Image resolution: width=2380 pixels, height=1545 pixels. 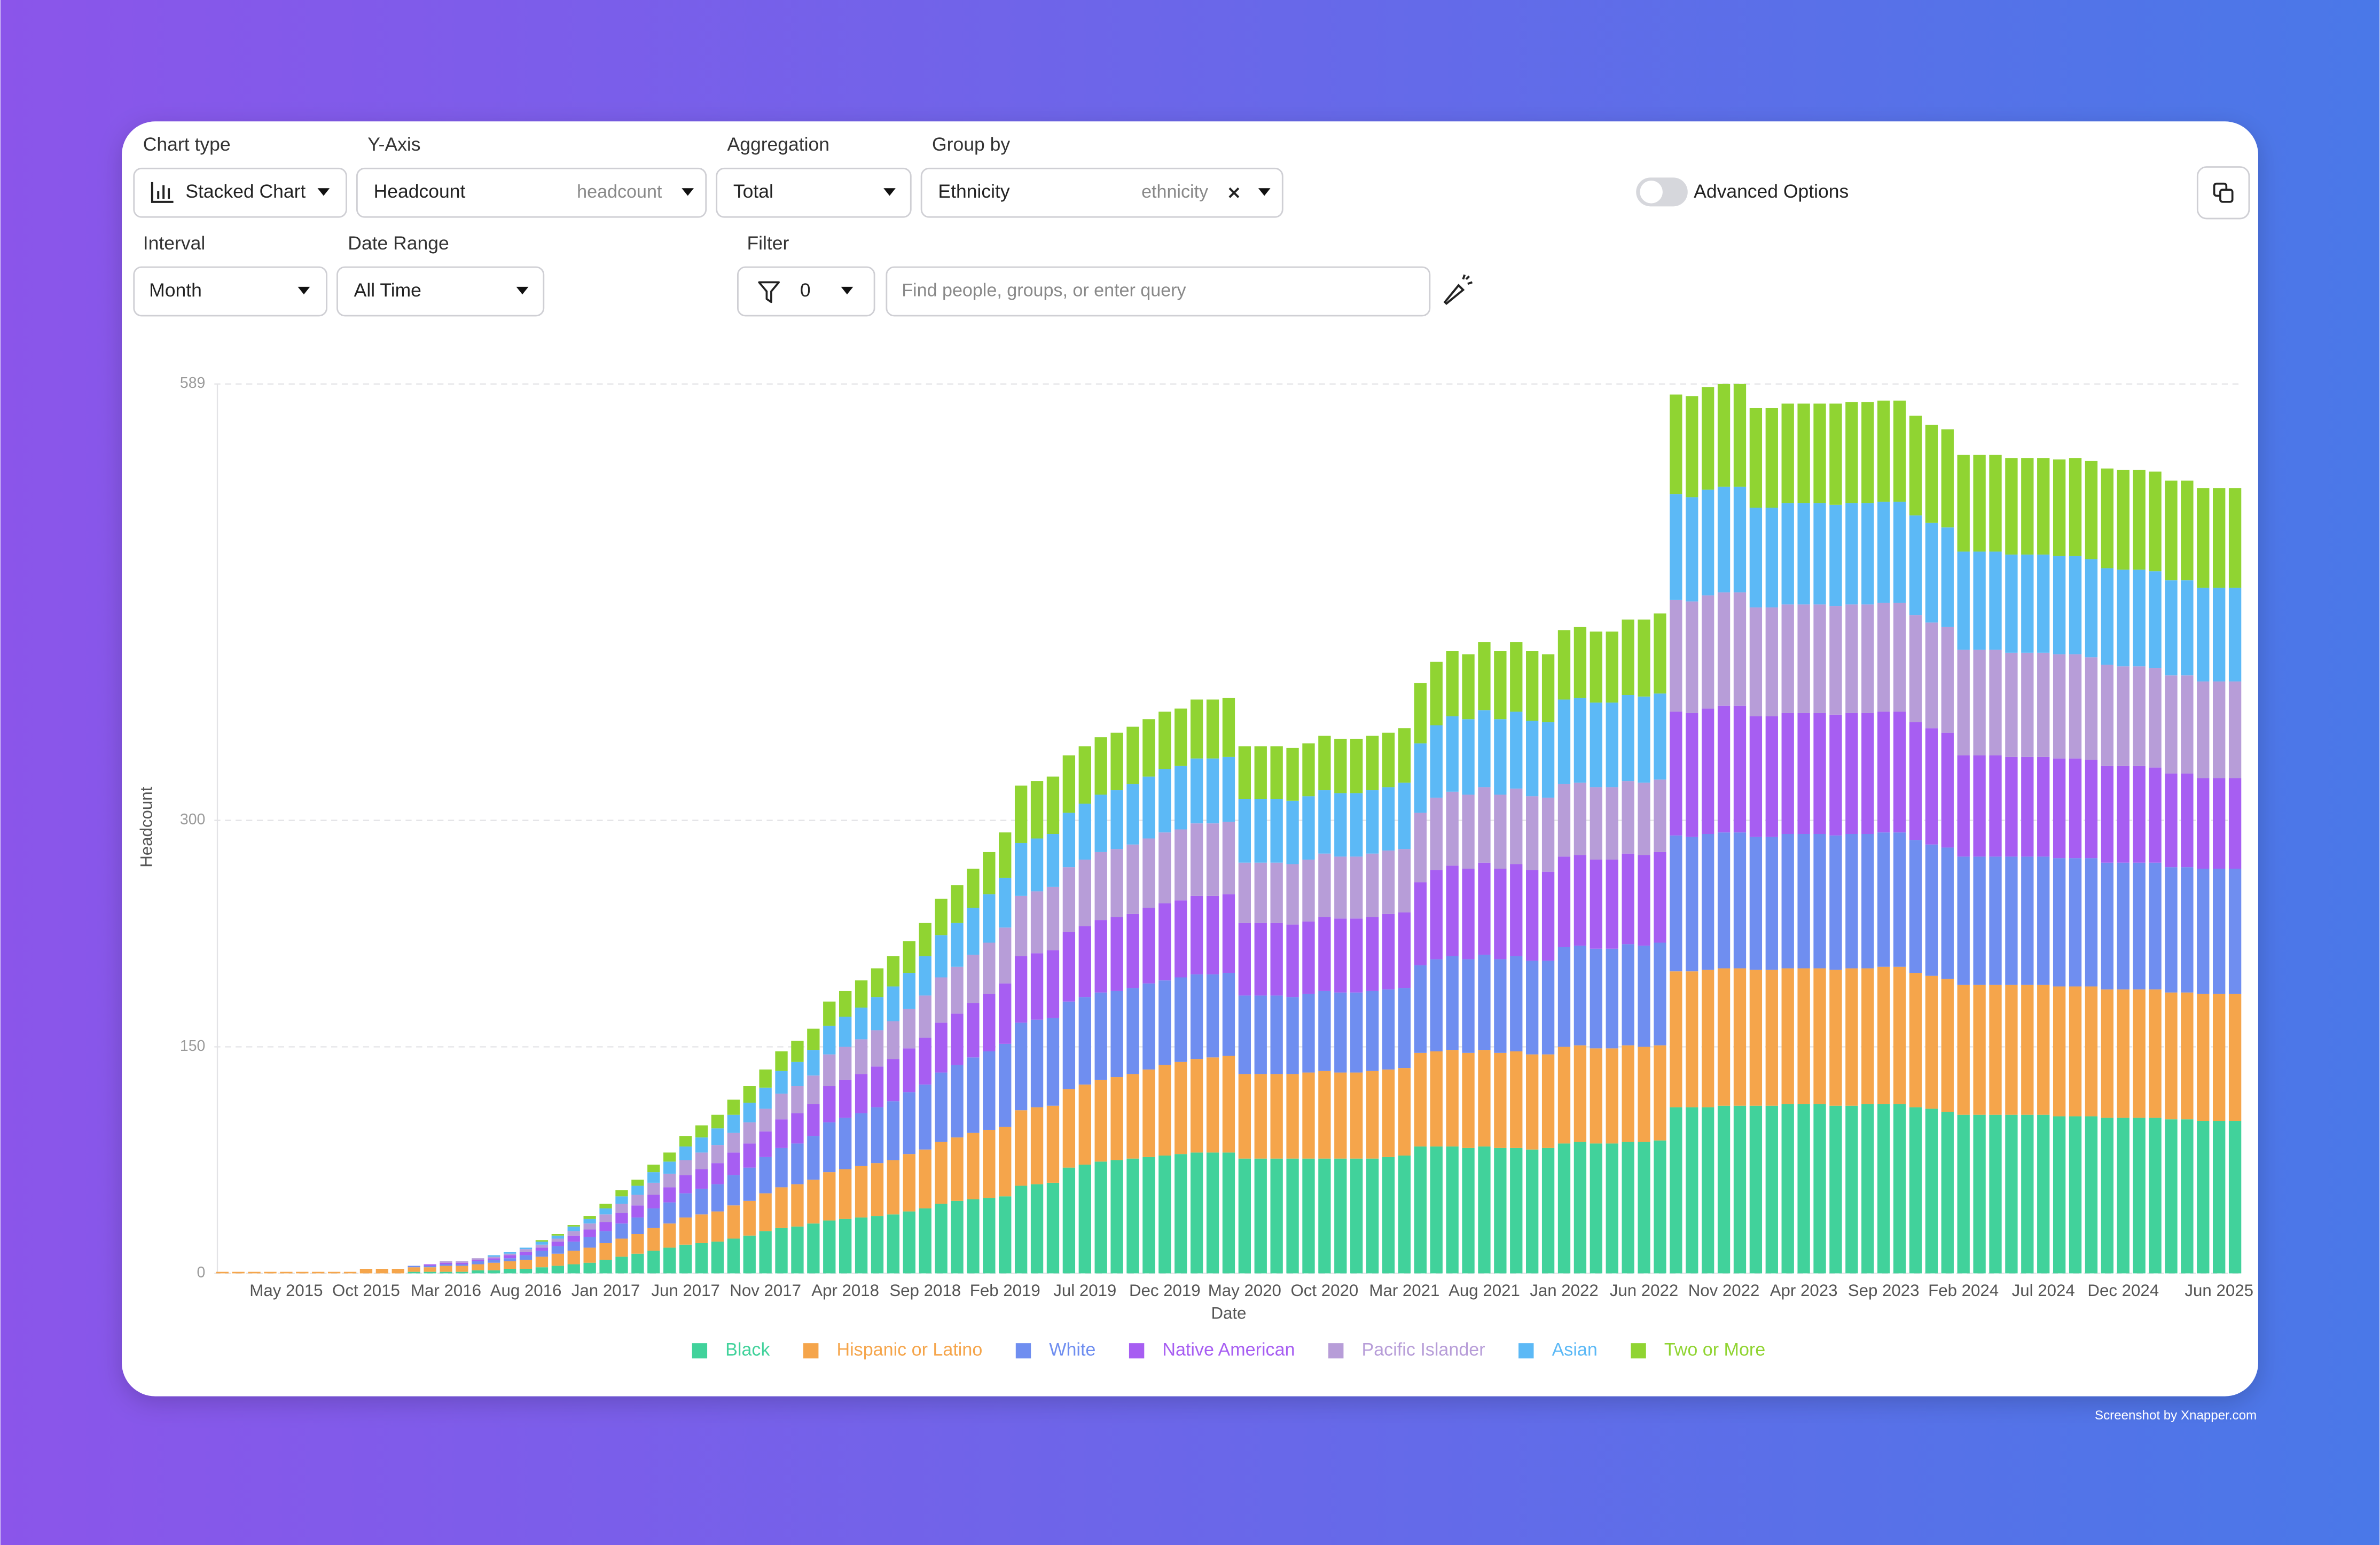 What do you see at coordinates (747, 1349) in the screenshot?
I see `legend-label: Black` at bounding box center [747, 1349].